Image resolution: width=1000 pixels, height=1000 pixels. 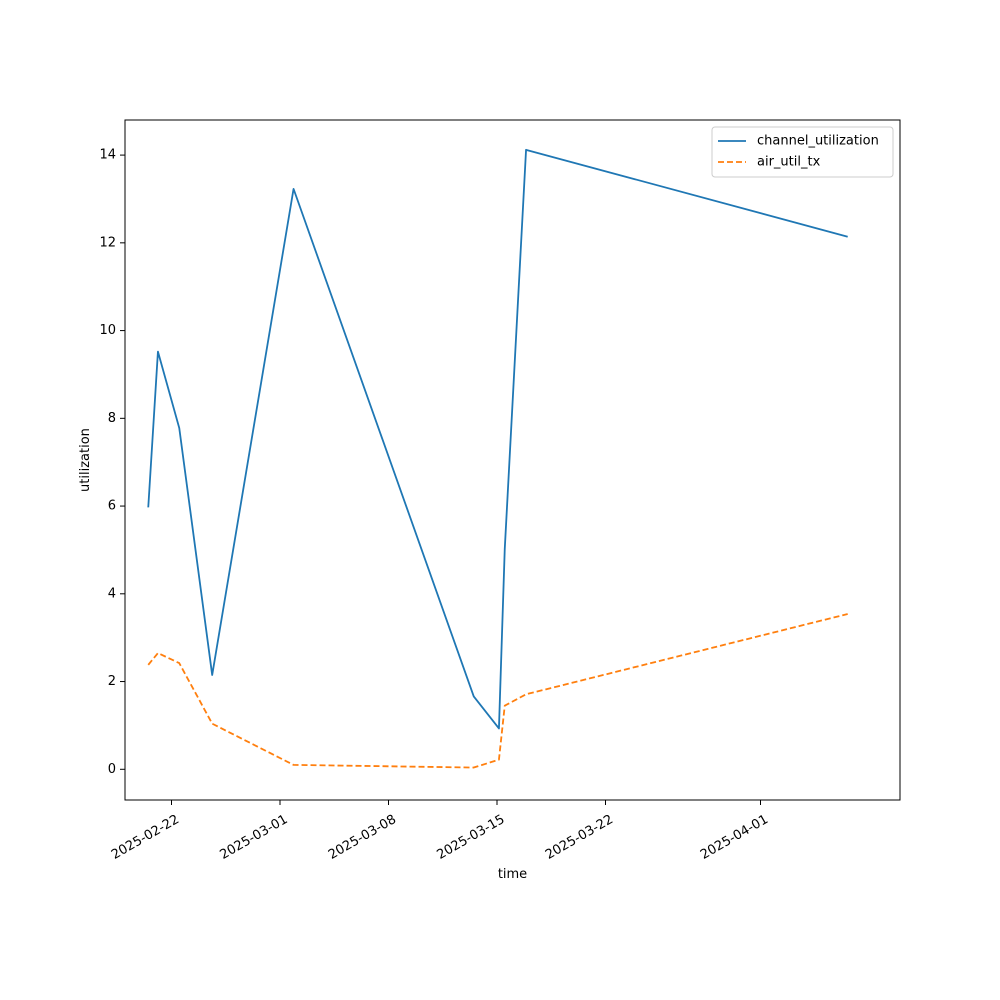 What do you see at coordinates (112, 593) in the screenshot?
I see `y-tick-label: 4` at bounding box center [112, 593].